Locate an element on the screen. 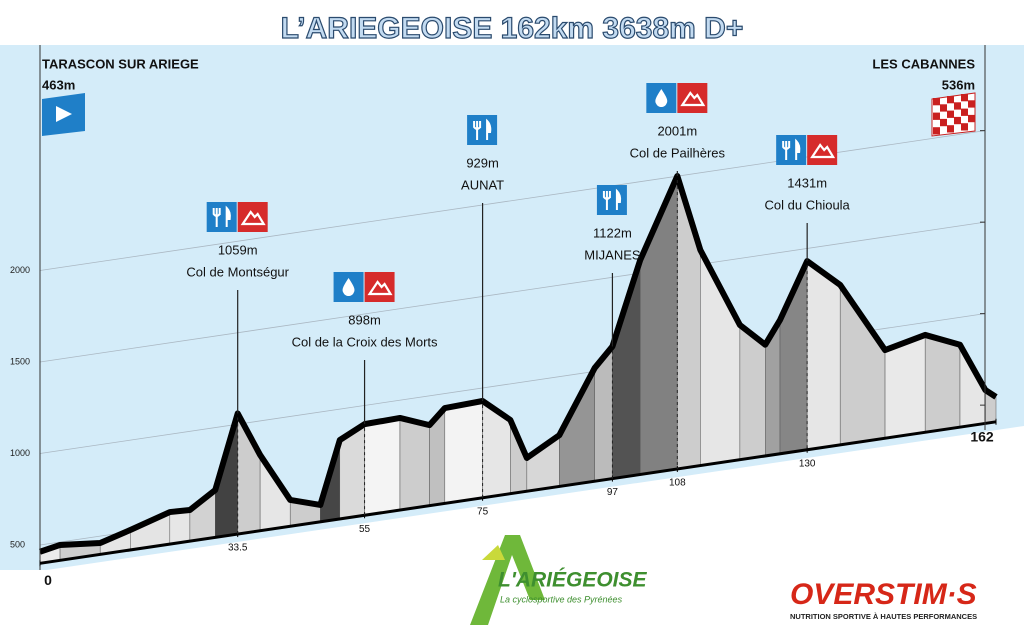 Image resolution: width=1024 pixels, height=630 pixels. pass-elevation: 929m is located at coordinates (482, 162).